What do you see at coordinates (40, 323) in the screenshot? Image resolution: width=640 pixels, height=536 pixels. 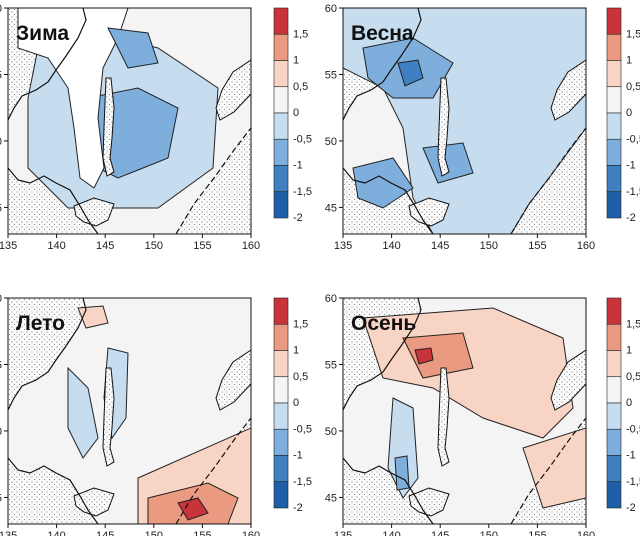 I see `season-label: Лето` at bounding box center [40, 323].